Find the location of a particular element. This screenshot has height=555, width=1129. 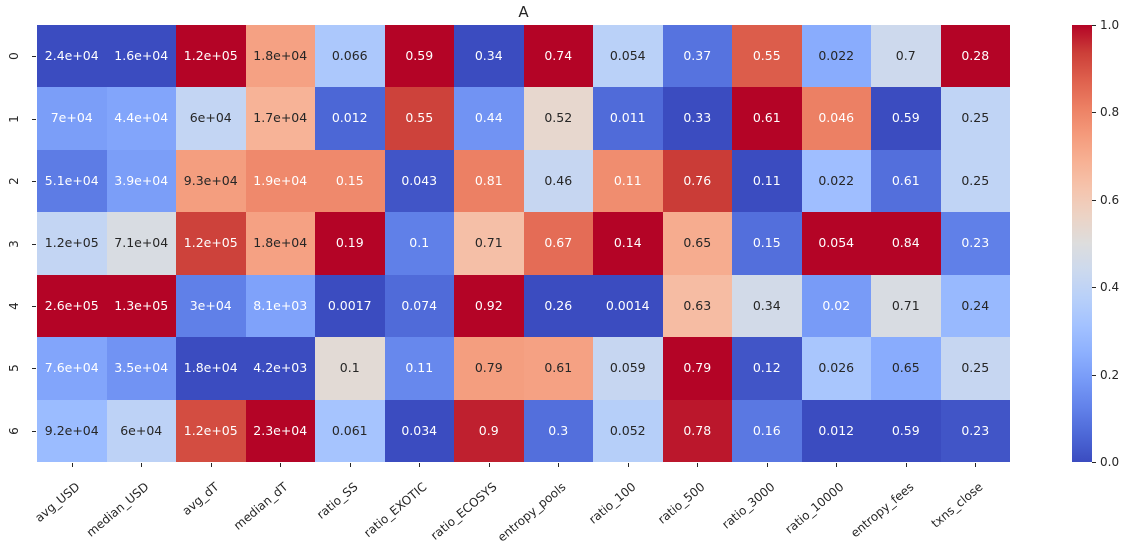

y-tick-label-6: 6 is located at coordinates (14, 430).